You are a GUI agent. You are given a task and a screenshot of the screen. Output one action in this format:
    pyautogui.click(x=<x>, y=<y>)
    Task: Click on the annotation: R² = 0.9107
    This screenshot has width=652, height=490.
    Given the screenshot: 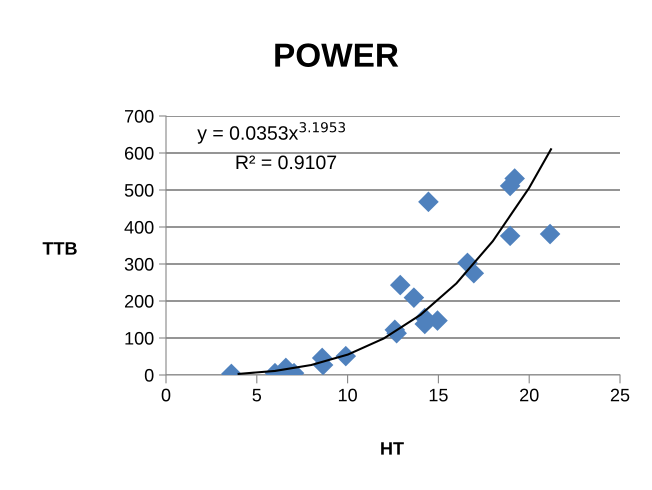 What is the action you would take?
    pyautogui.click(x=286, y=162)
    